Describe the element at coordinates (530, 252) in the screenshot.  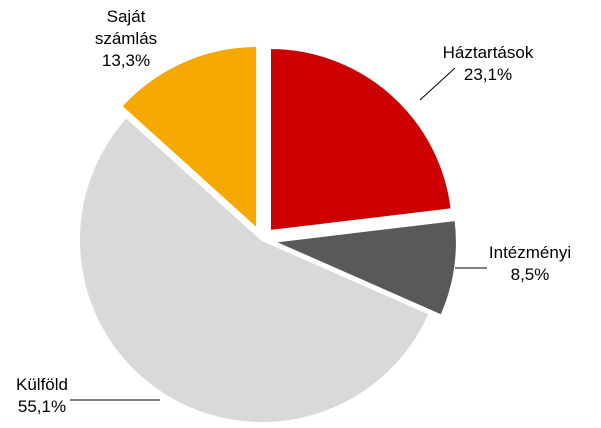
I see `slice-label: Intézményi` at that location.